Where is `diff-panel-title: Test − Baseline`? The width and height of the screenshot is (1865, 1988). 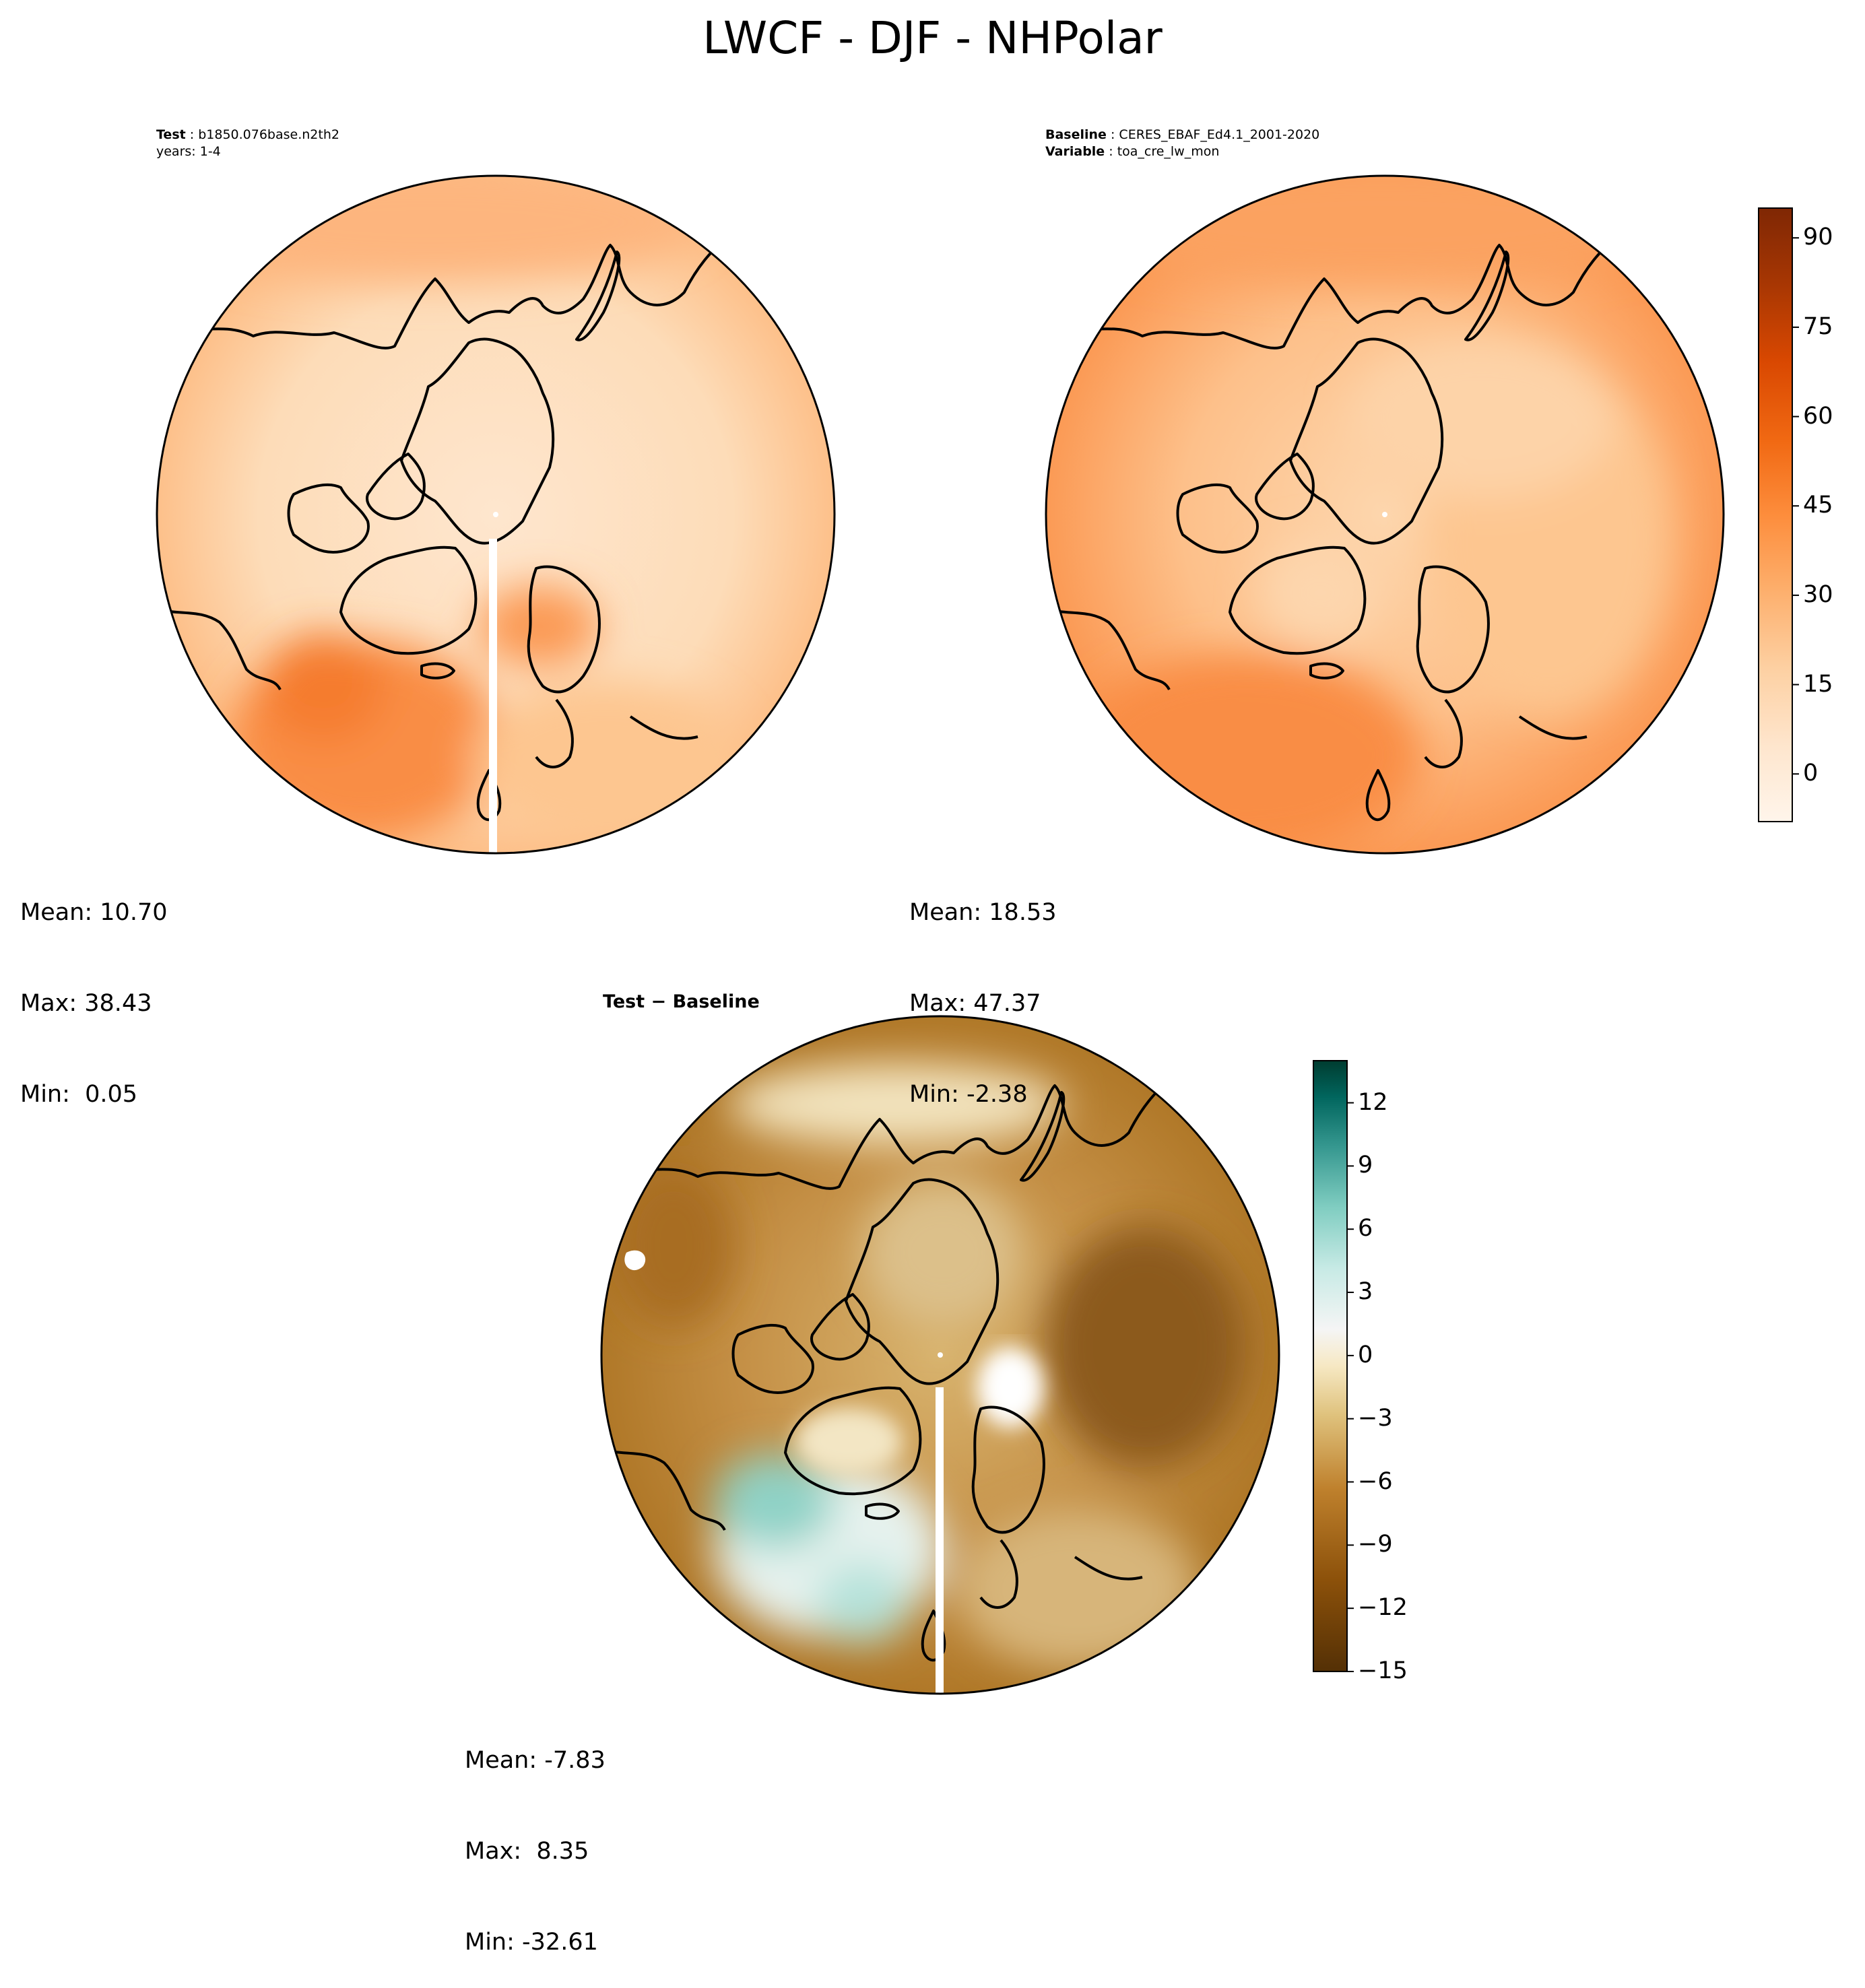
diff-panel-title: Test − Baseline is located at coordinates (681, 1002).